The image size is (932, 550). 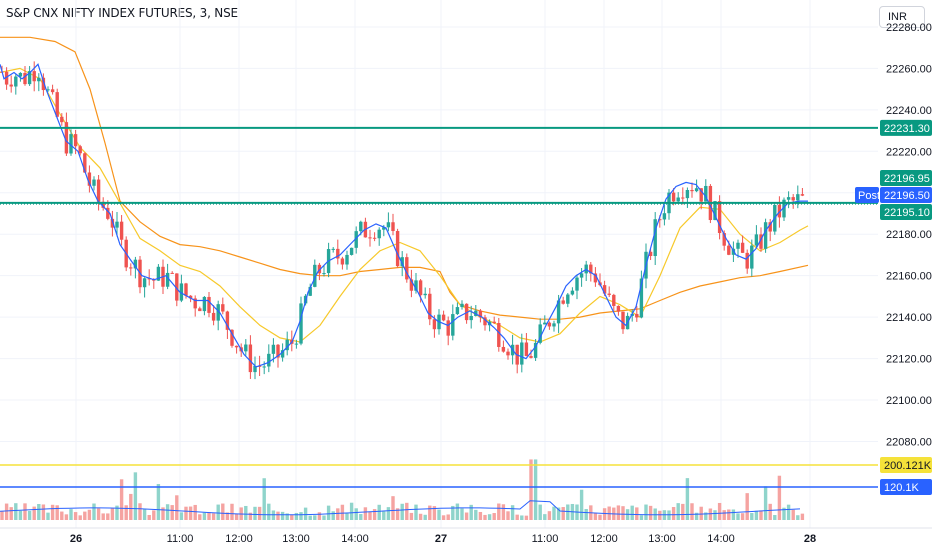 What do you see at coordinates (296, 539) in the screenshot?
I see `time-tick-label: 13:00` at bounding box center [296, 539].